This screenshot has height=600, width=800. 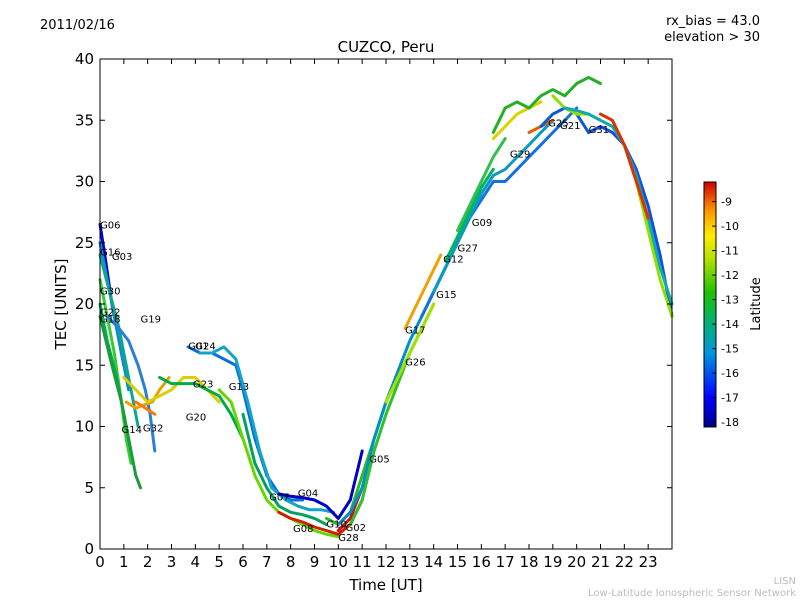 What do you see at coordinates (409, 562) in the screenshot?
I see `x-tick-label: 13` at bounding box center [409, 562].